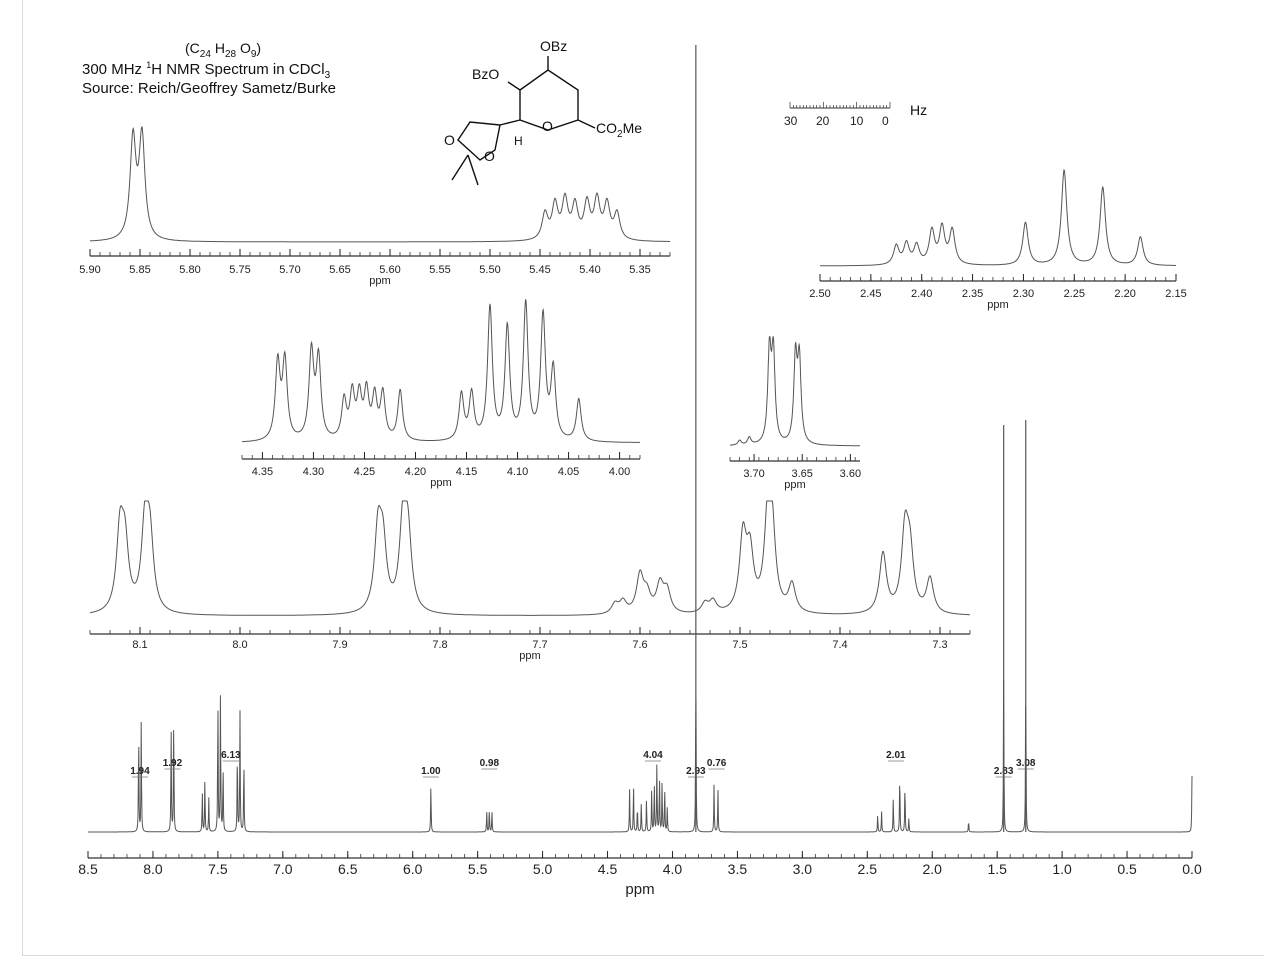 This screenshot has height=958, width=1264. I want to click on integral-label: 2.01, so click(896, 755).